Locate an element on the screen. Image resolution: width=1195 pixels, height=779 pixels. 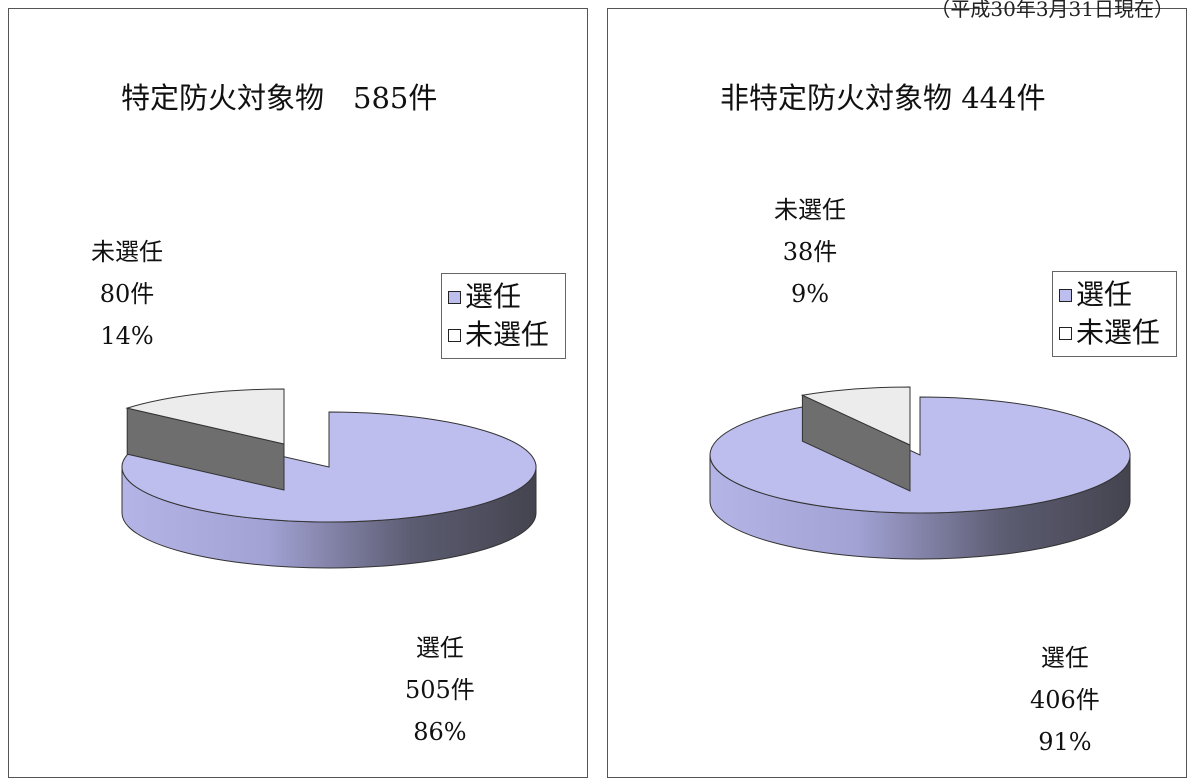
pie-chart-nonspecific is located at coordinates (920, 473).